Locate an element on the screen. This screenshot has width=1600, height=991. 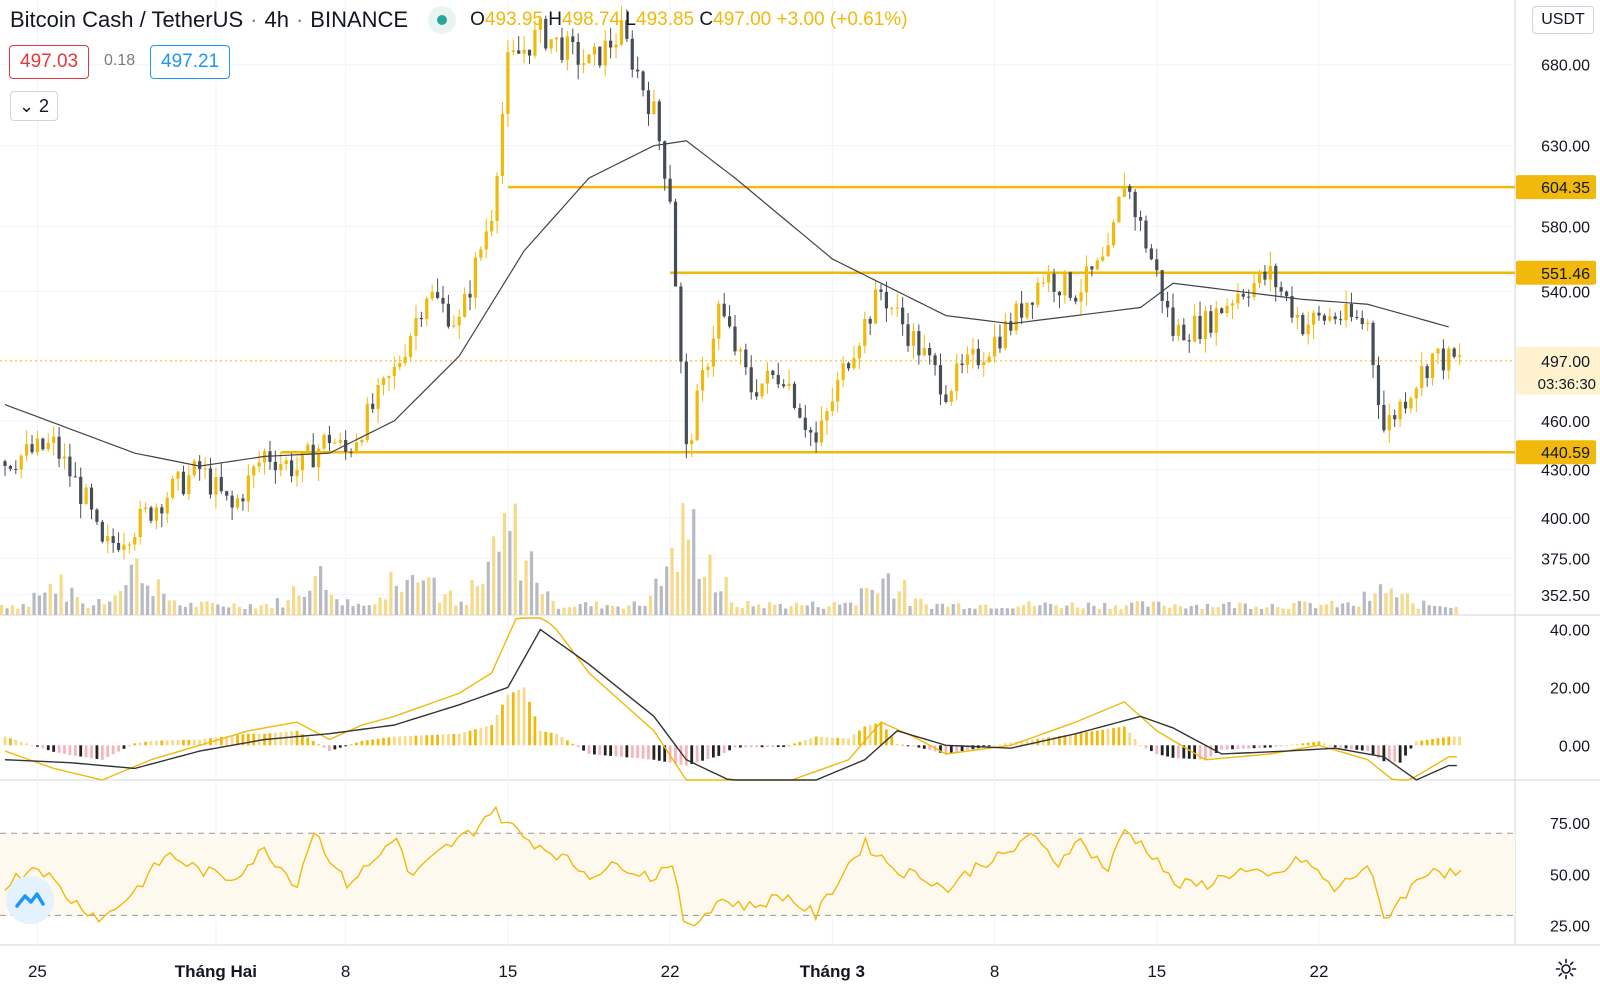
settings-gear-icon is located at coordinates (1566, 969).